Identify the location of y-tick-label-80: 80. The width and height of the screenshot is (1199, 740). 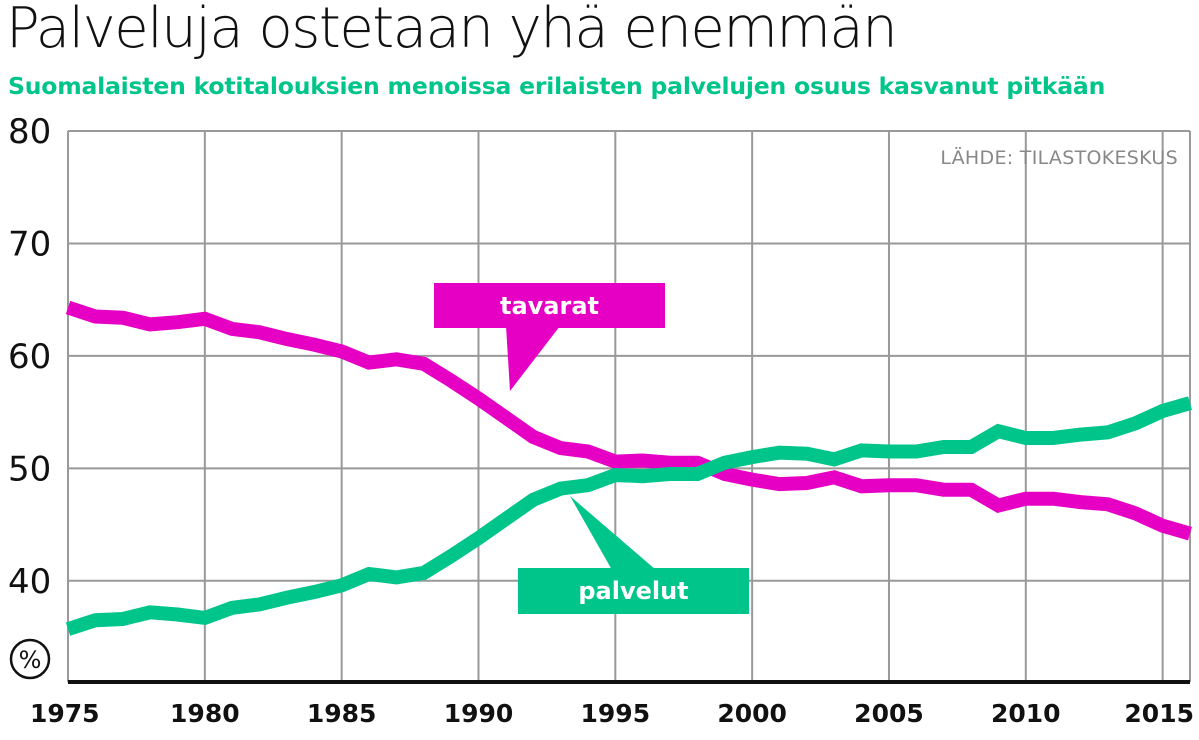
(29, 132).